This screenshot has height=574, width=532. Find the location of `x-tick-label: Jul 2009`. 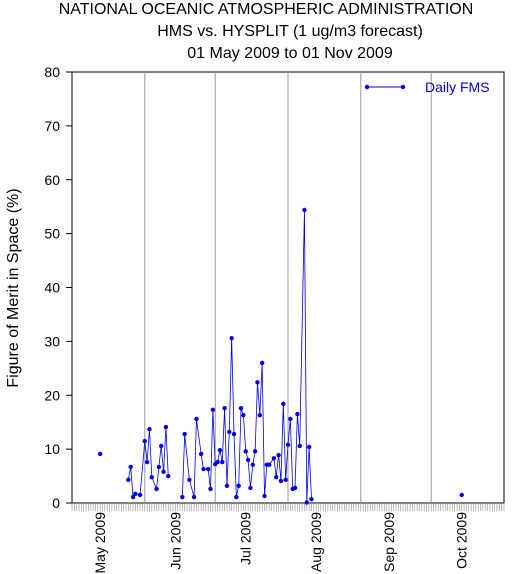

x-tick-label: Jul 2009 is located at coordinates (246, 538).